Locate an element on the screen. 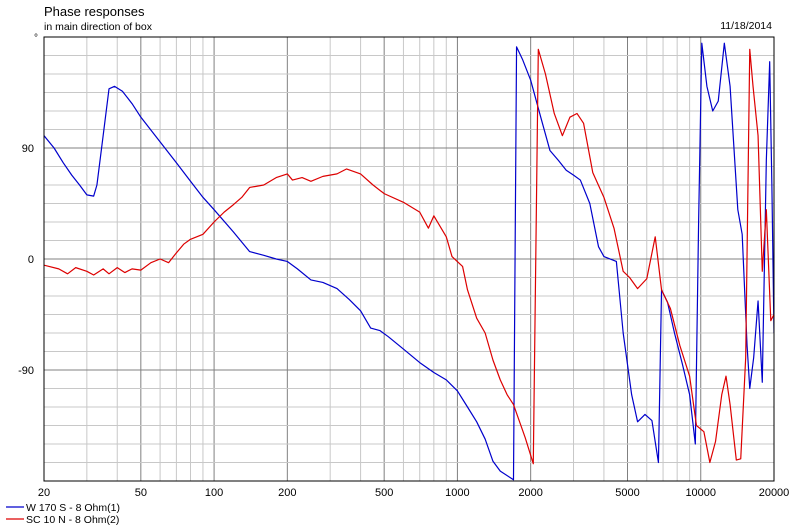 Image resolution: width=804 pixels, height=532 pixels. x-tick-label: 100 is located at coordinates (214, 493).